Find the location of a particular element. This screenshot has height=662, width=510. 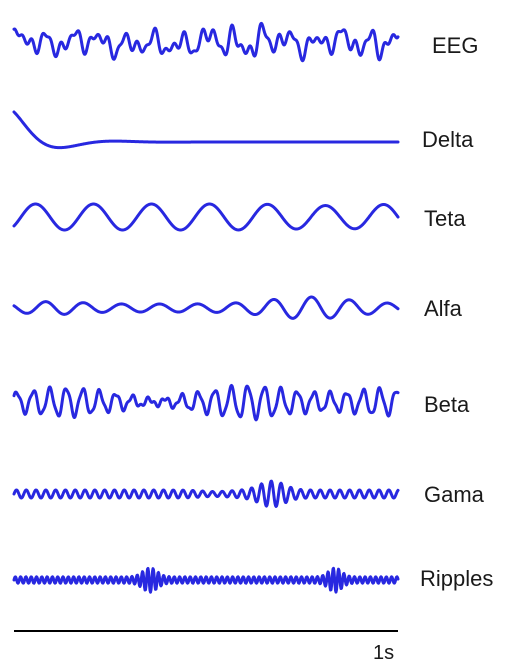

alfa-waveform is located at coordinates (206, 307).